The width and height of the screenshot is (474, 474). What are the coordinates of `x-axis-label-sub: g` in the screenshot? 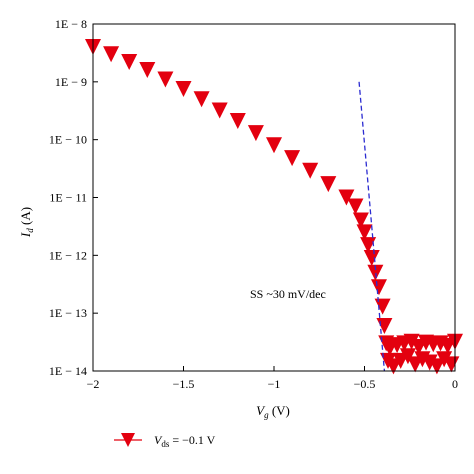 It's located at (266, 415).